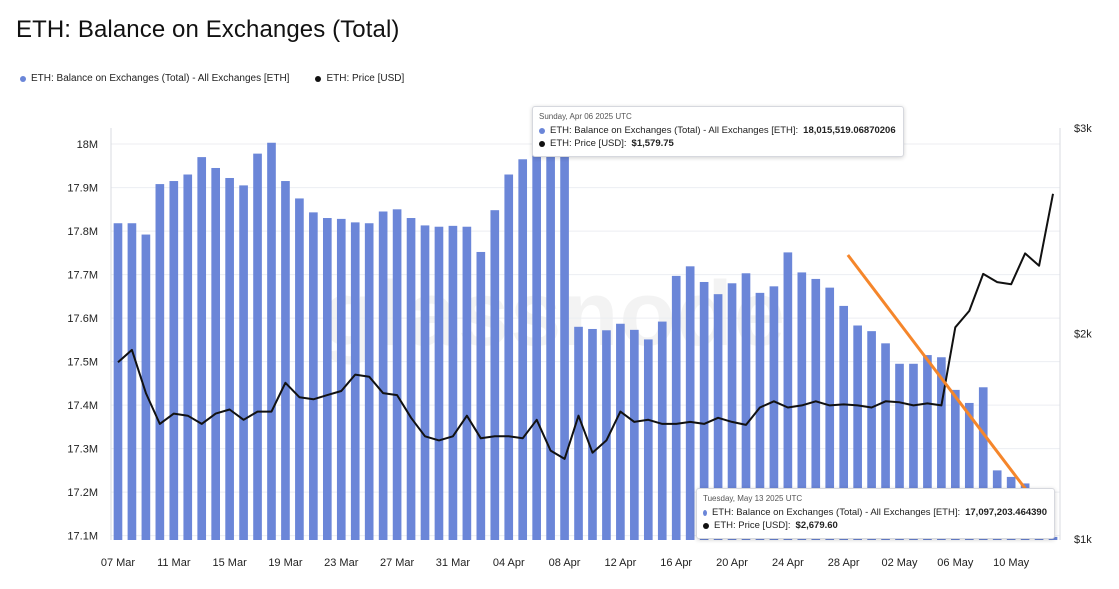 The width and height of the screenshot is (1119, 589). What do you see at coordinates (82, 406) in the screenshot?
I see `y-left-tick-label: 17.4M` at bounding box center [82, 406].